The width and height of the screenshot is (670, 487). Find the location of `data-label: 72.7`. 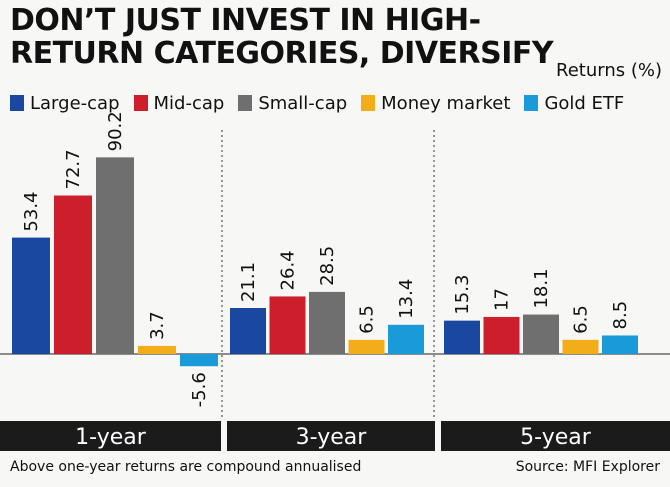

data-label: 72.7 is located at coordinates (73, 169).